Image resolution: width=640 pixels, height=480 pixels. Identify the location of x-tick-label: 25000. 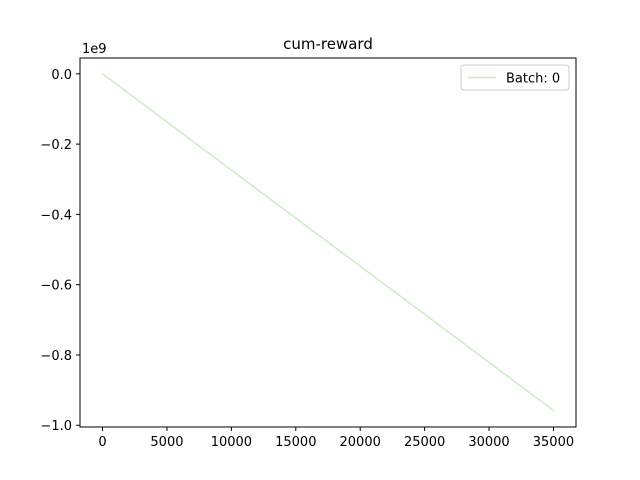
(424, 442).